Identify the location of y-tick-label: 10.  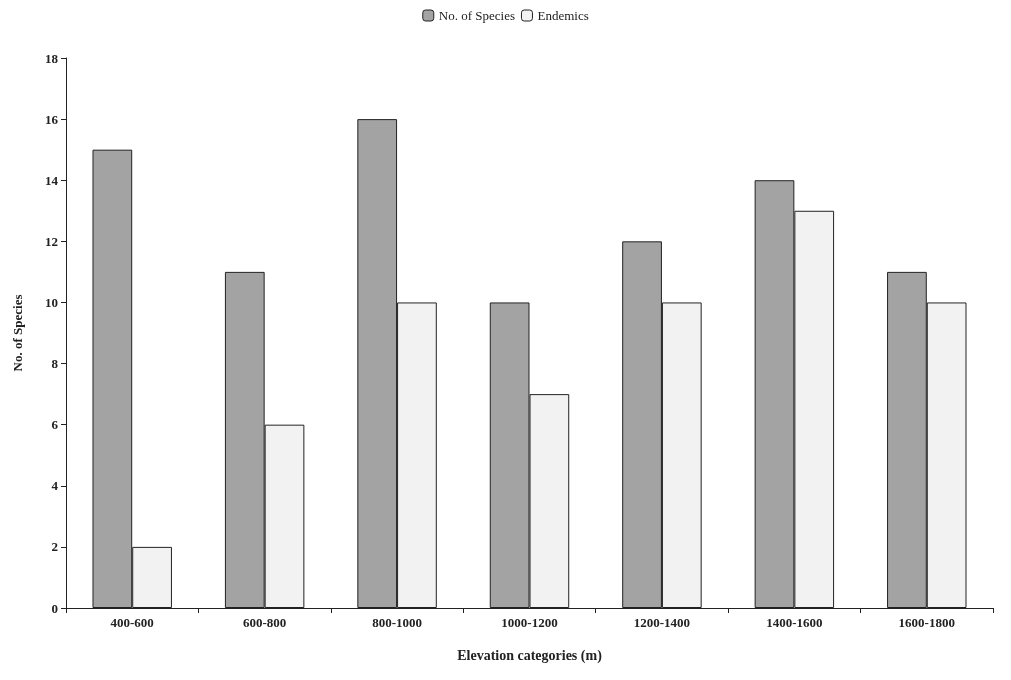
(51, 302).